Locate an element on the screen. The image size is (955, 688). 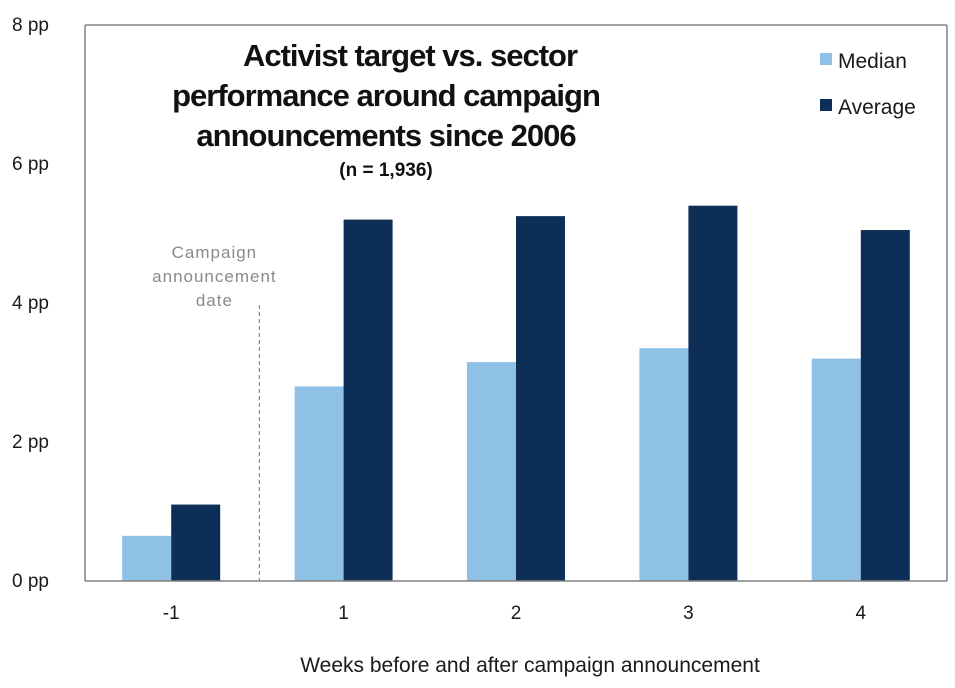
annotation-line-1: Campaign is located at coordinates (215, 252).